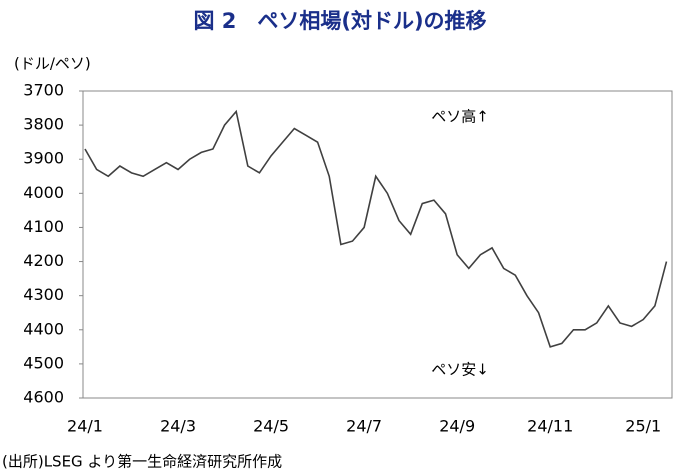 The height and width of the screenshot is (476, 680). I want to click on x-tick-label: 24/9, so click(457, 426).